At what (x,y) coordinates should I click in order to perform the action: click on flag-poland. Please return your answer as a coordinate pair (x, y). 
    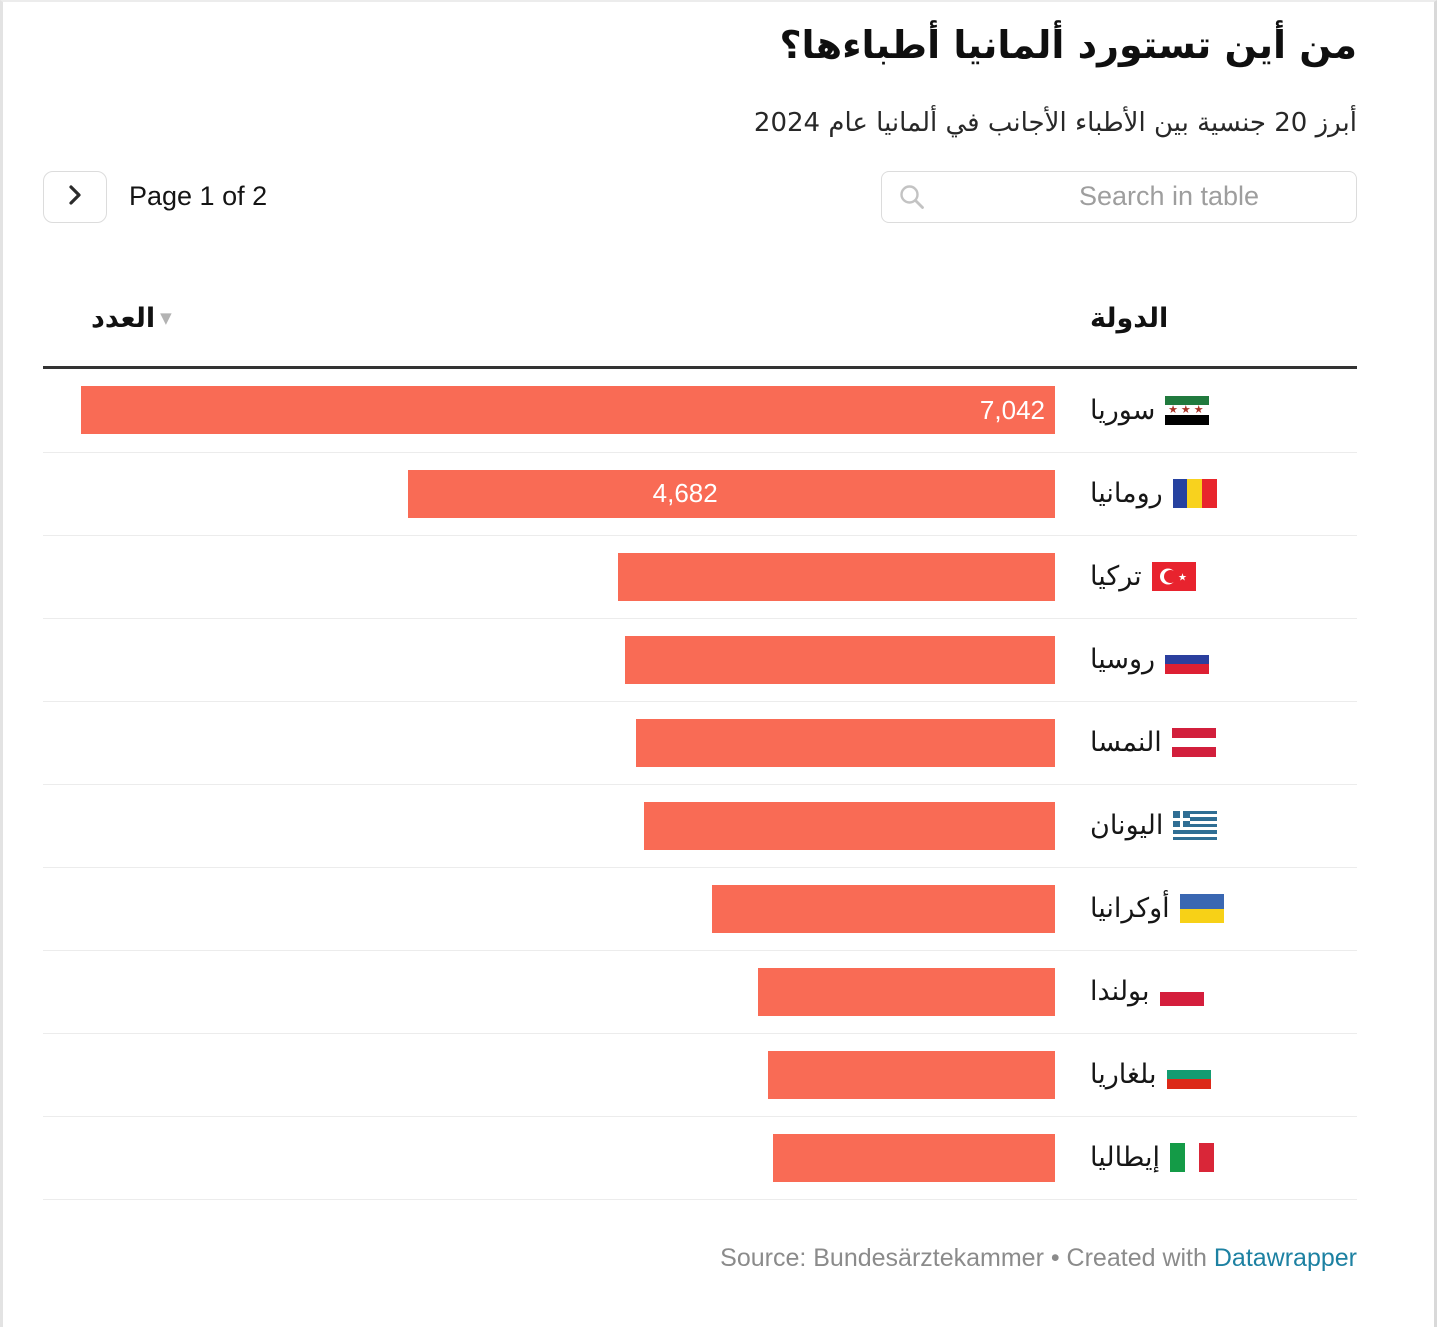
    Looking at the image, I should click on (1181, 991).